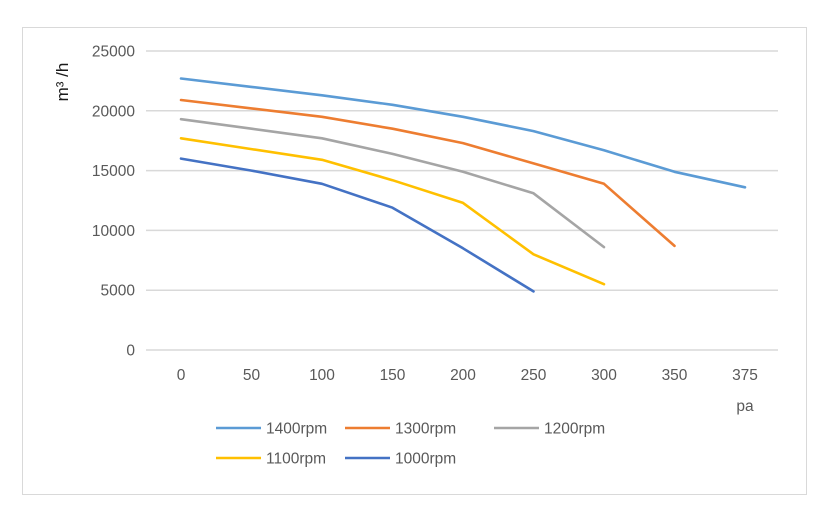  I want to click on y-axis-ticks: 0 5000 10000 15000 20000 25000, so click(113, 202).